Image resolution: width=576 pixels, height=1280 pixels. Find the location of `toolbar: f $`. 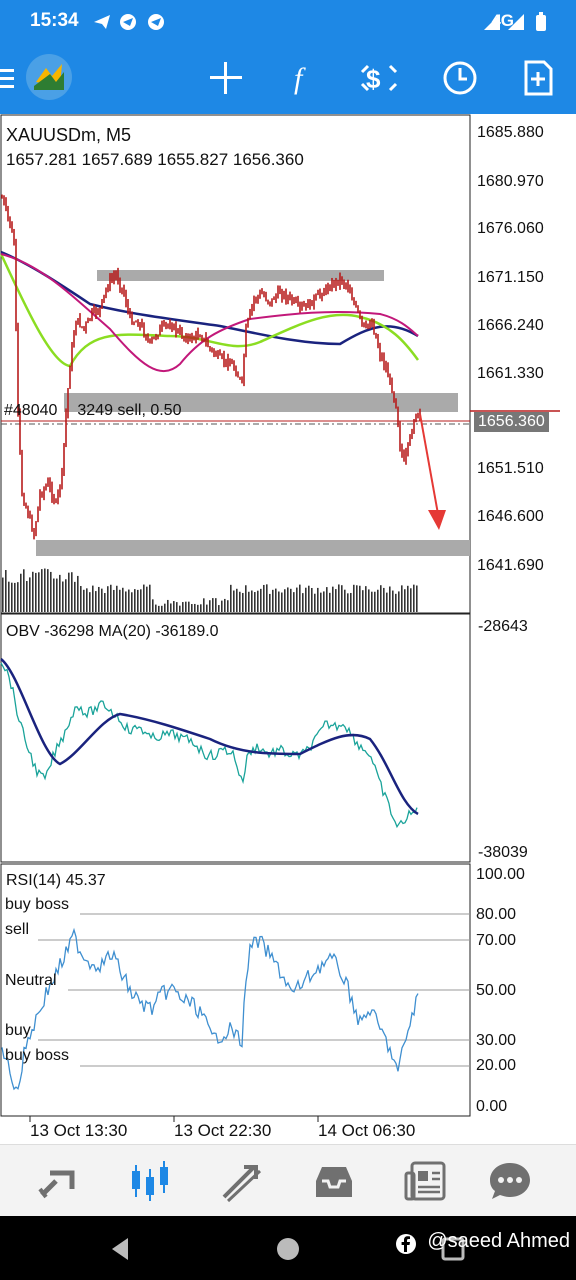

toolbar: f $ is located at coordinates (288, 78).